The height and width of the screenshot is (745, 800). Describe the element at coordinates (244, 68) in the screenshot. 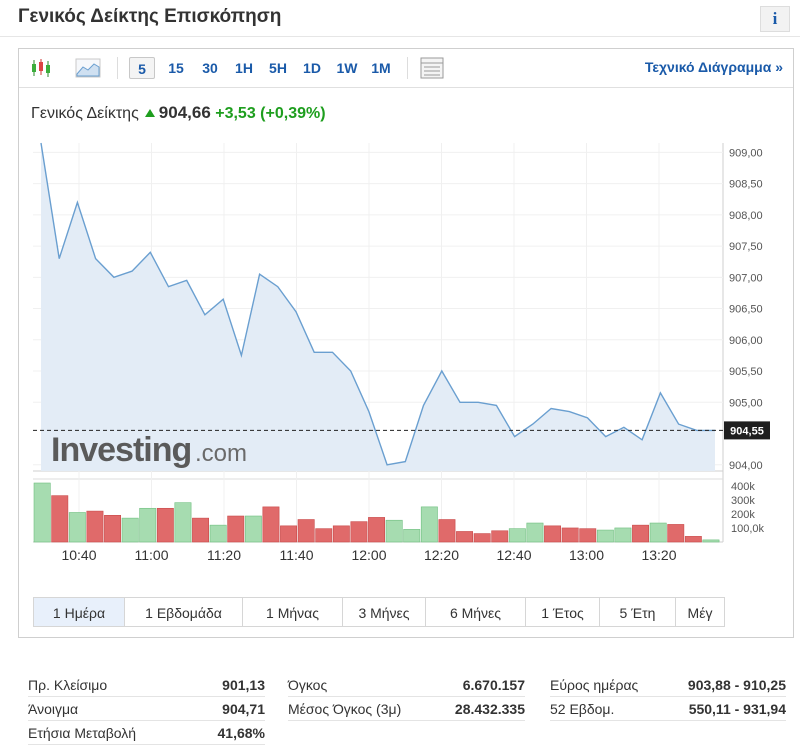

I see `timeframe-1h: 1H` at that location.